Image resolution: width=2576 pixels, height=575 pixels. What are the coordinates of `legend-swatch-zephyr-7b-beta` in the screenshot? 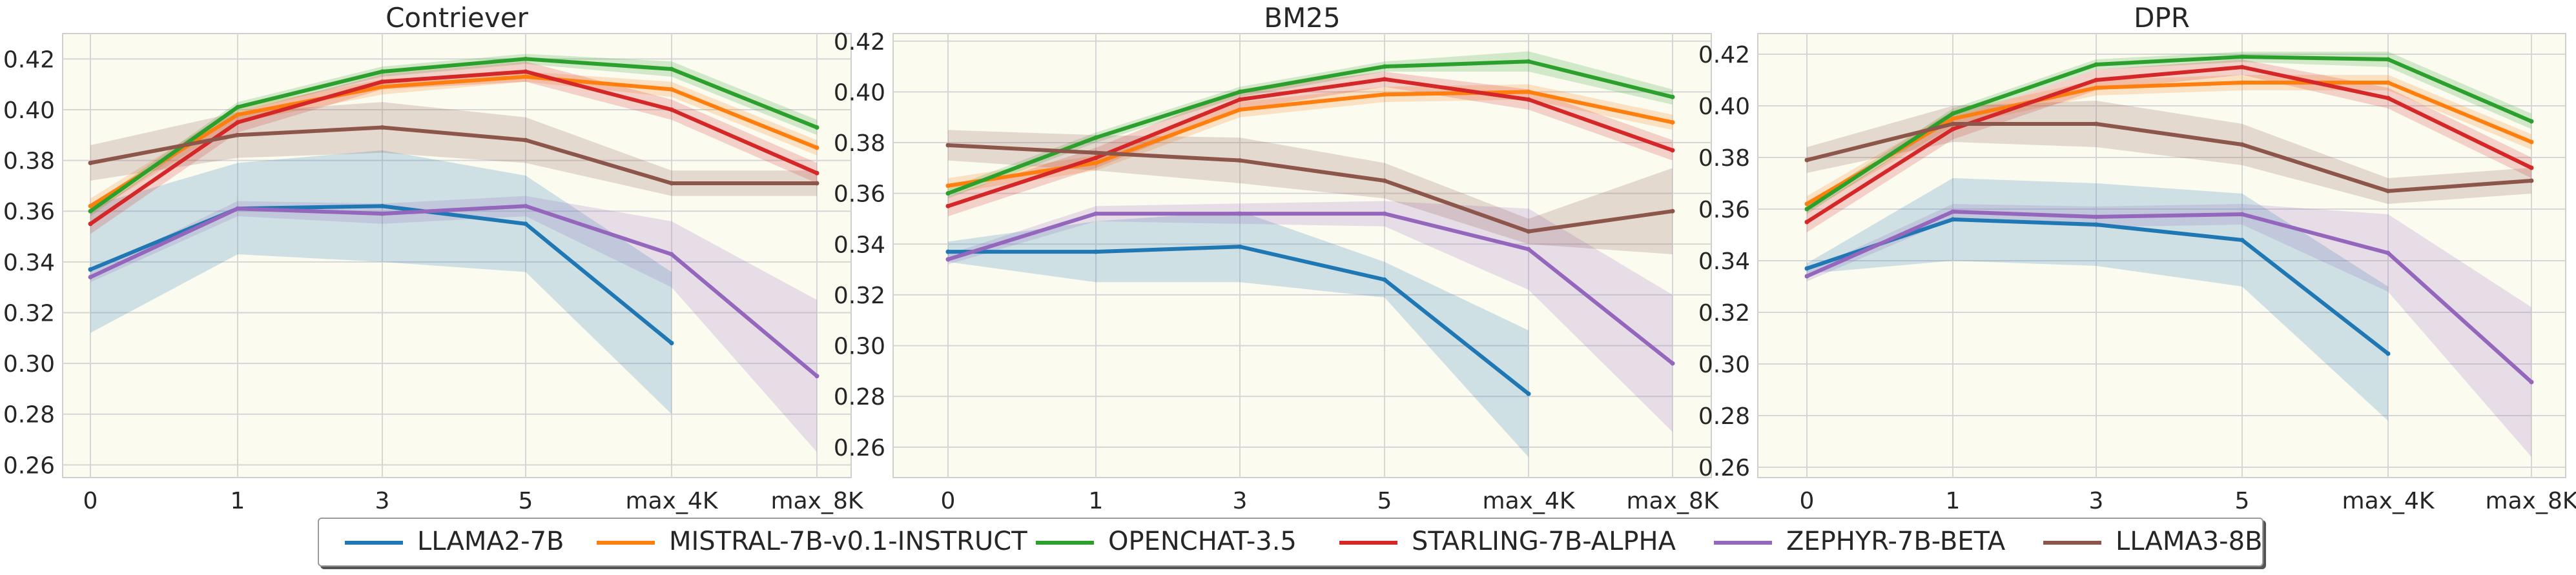 It's located at (1743, 543).